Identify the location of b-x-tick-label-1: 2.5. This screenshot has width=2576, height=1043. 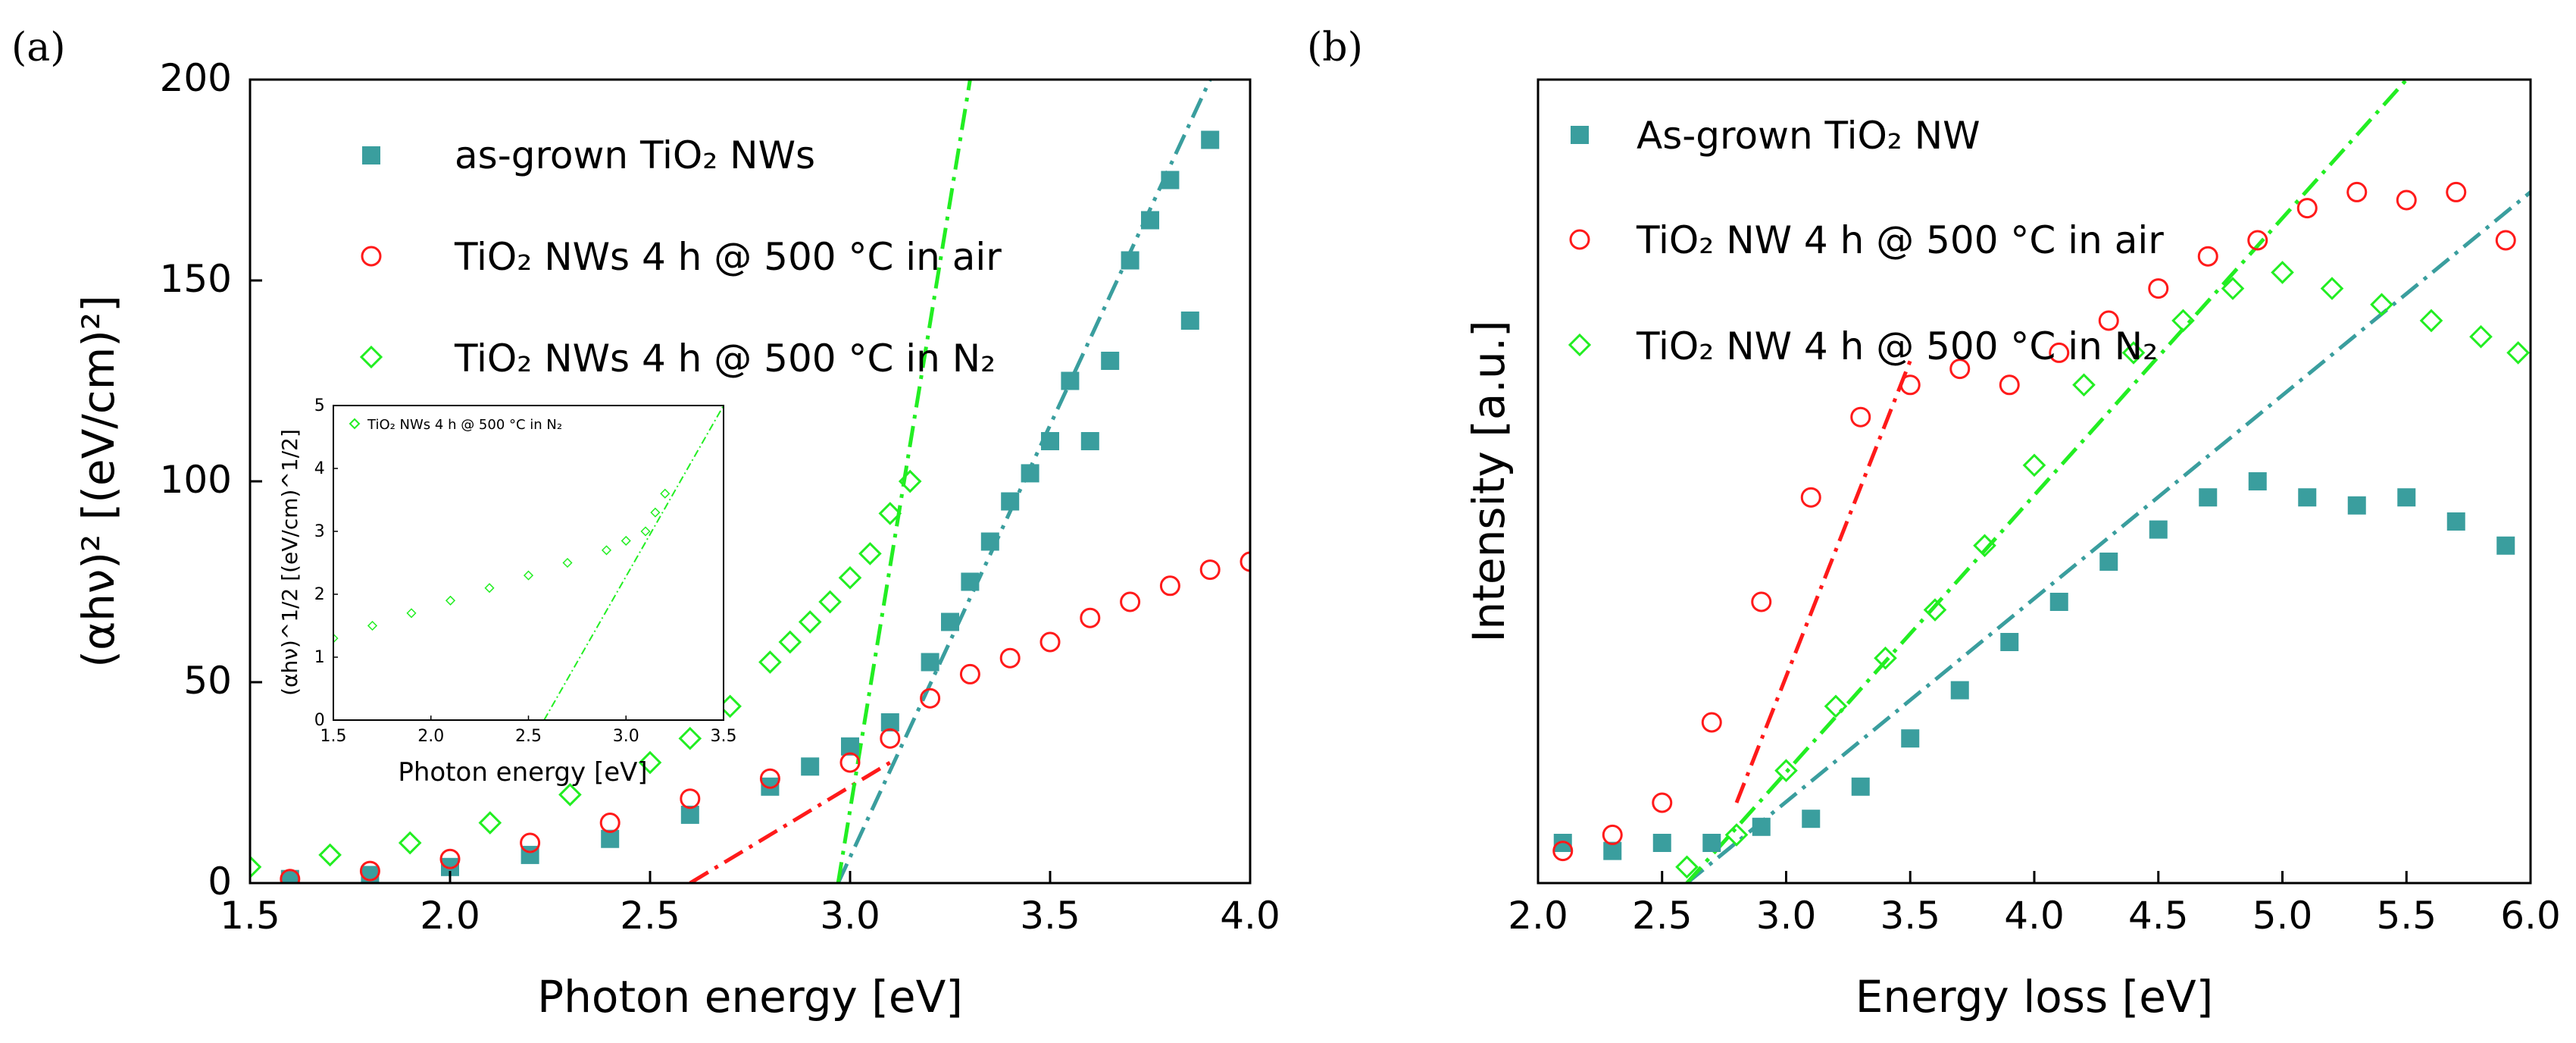
(1662, 916).